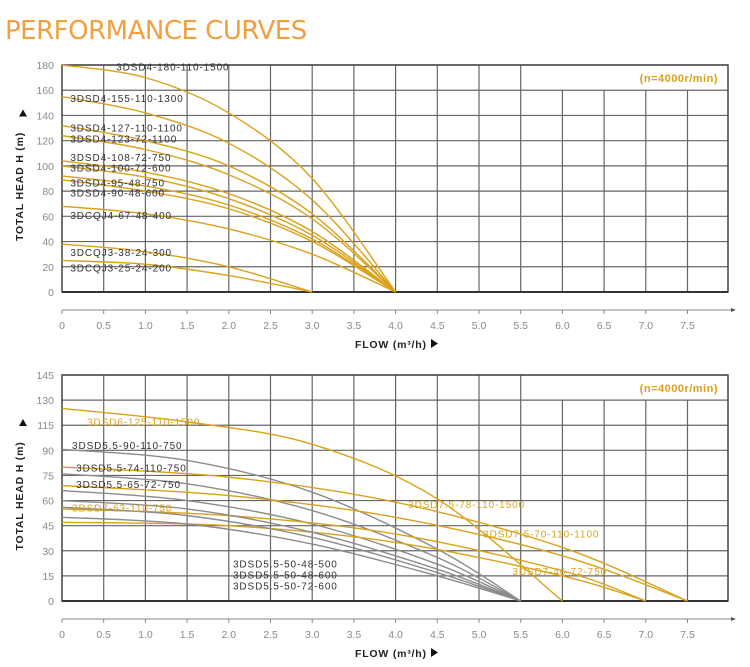 The width and height of the screenshot is (750, 667). What do you see at coordinates (48, 476) in the screenshot?
I see `y-tick-label: 75` at bounding box center [48, 476].